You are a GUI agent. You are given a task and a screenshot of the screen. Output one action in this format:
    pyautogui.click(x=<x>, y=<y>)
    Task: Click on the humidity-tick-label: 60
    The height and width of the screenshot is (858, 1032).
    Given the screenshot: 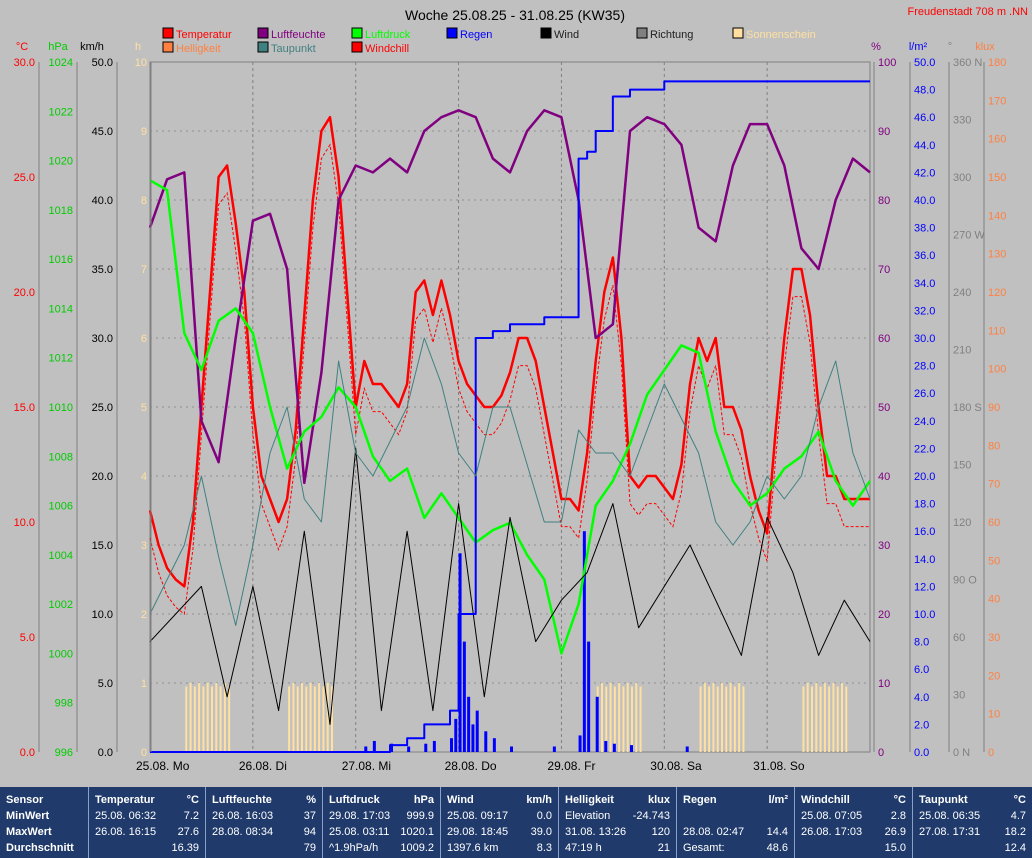 What is the action you would take?
    pyautogui.click(x=884, y=339)
    